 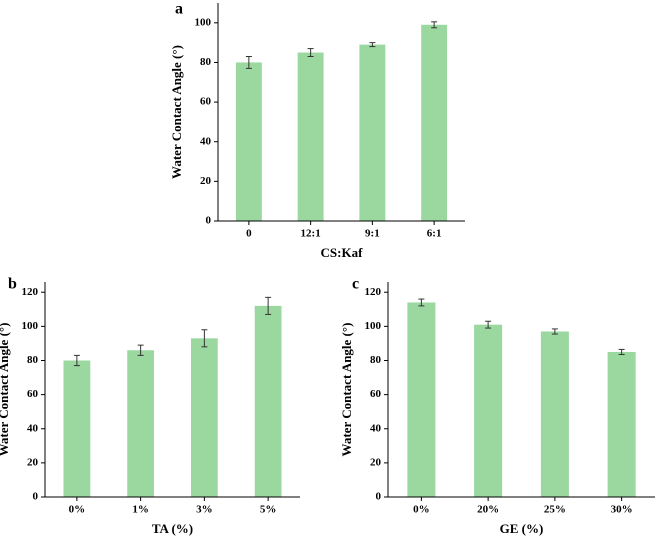 I want to click on x-tick-label: 12:1, so click(x=311, y=234).